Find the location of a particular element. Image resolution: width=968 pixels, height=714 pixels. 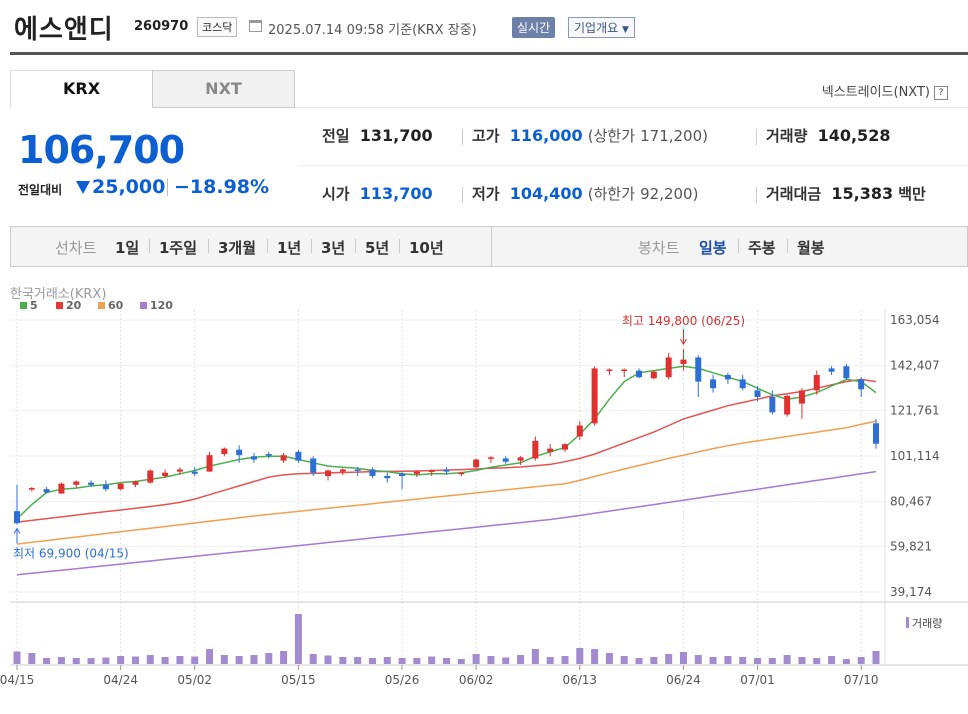

period-weekly: 주봉 is located at coordinates (762, 248).